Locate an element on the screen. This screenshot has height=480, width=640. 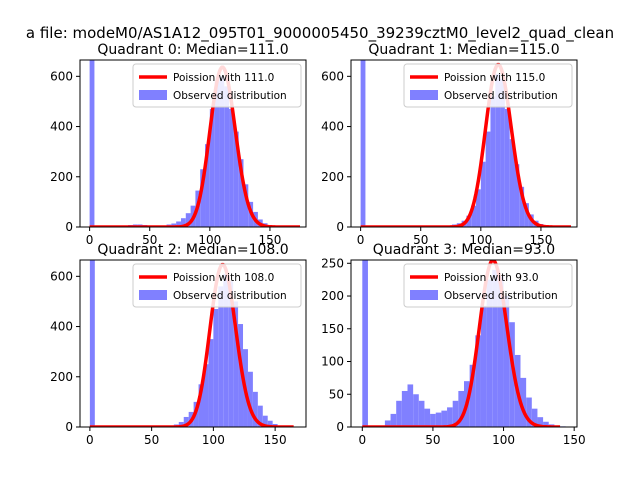
legend-label-poisson: Poission with 115.0 is located at coordinates (494, 78).